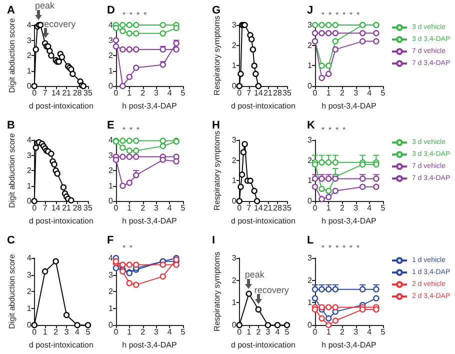 This screenshot has width=455, height=354. I want to click on chart-title: G, so click(216, 10).